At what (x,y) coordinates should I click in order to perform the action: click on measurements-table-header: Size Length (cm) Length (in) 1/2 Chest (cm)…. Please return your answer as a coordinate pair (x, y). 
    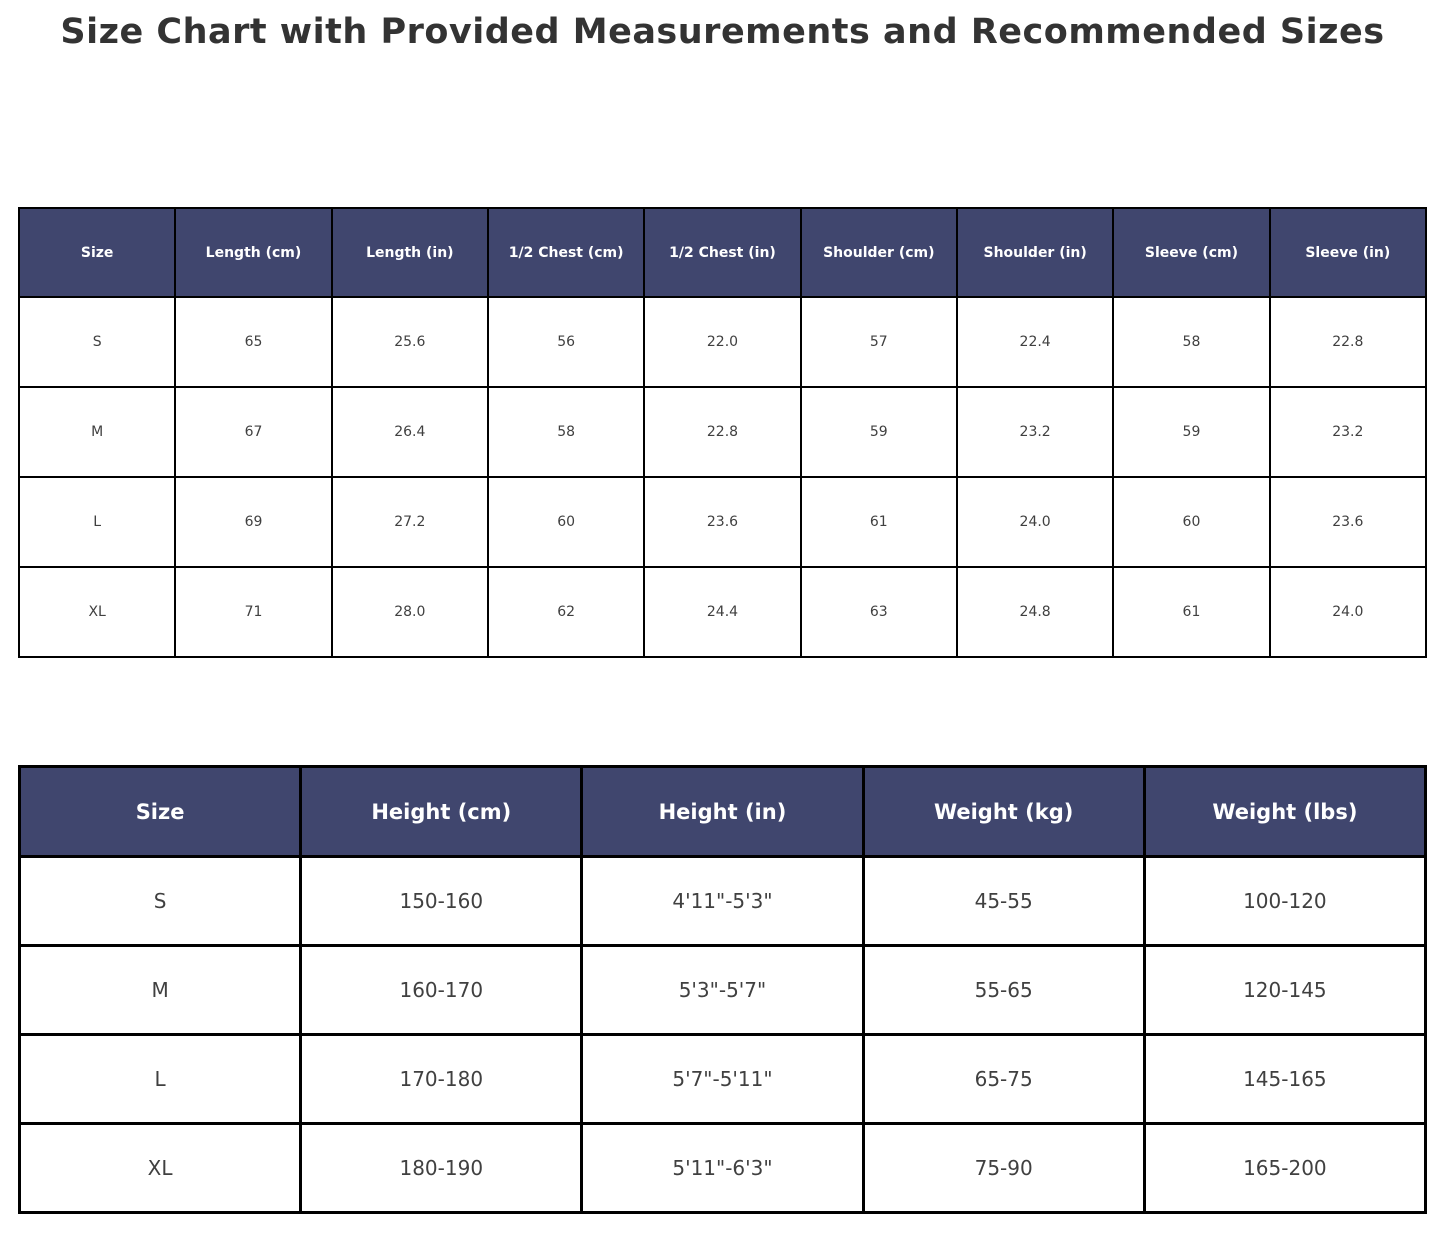
    Looking at the image, I should click on (722, 252).